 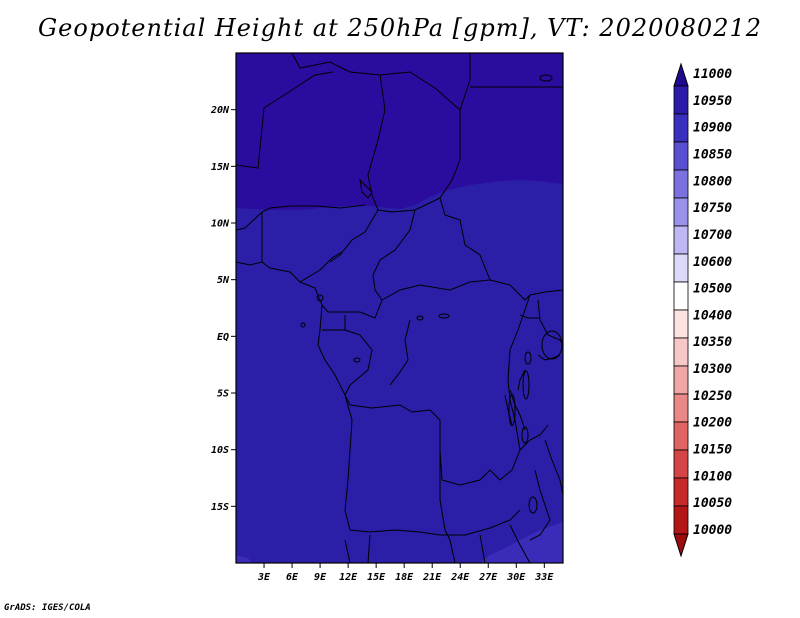 What do you see at coordinates (223, 309) in the screenshot?
I see `latitude-axis: 20N 15N 10N 5N EQ 5S 10S 15S` at bounding box center [223, 309].